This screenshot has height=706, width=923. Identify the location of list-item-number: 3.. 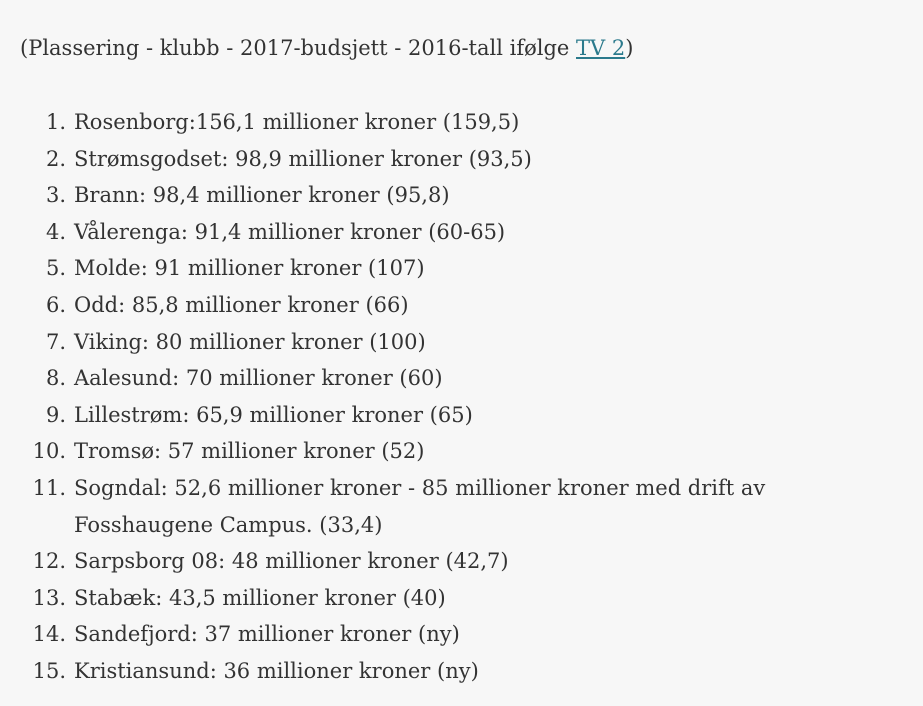
(55, 195).